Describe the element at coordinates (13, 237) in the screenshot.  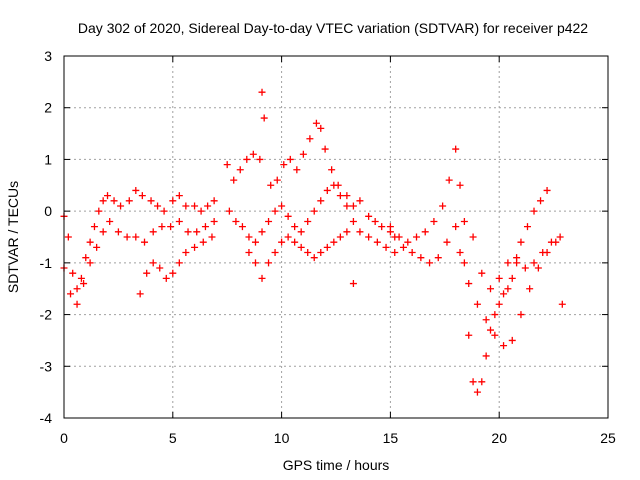
I see `y-axis-label: SDTVAR / TECUs` at that location.